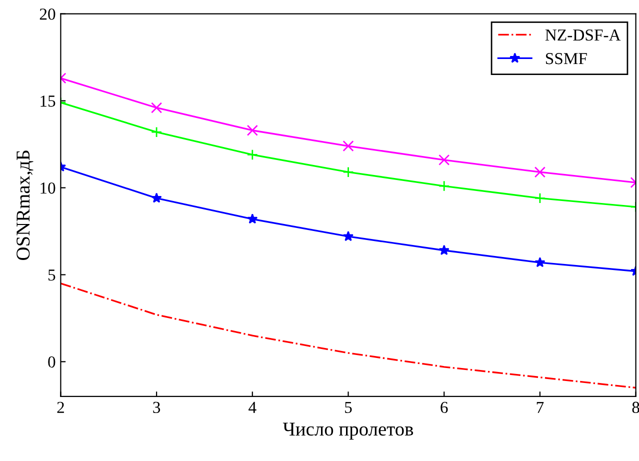 The image size is (639, 461). Describe the element at coordinates (252, 407) in the screenshot. I see `x-tick-label: 4` at that location.